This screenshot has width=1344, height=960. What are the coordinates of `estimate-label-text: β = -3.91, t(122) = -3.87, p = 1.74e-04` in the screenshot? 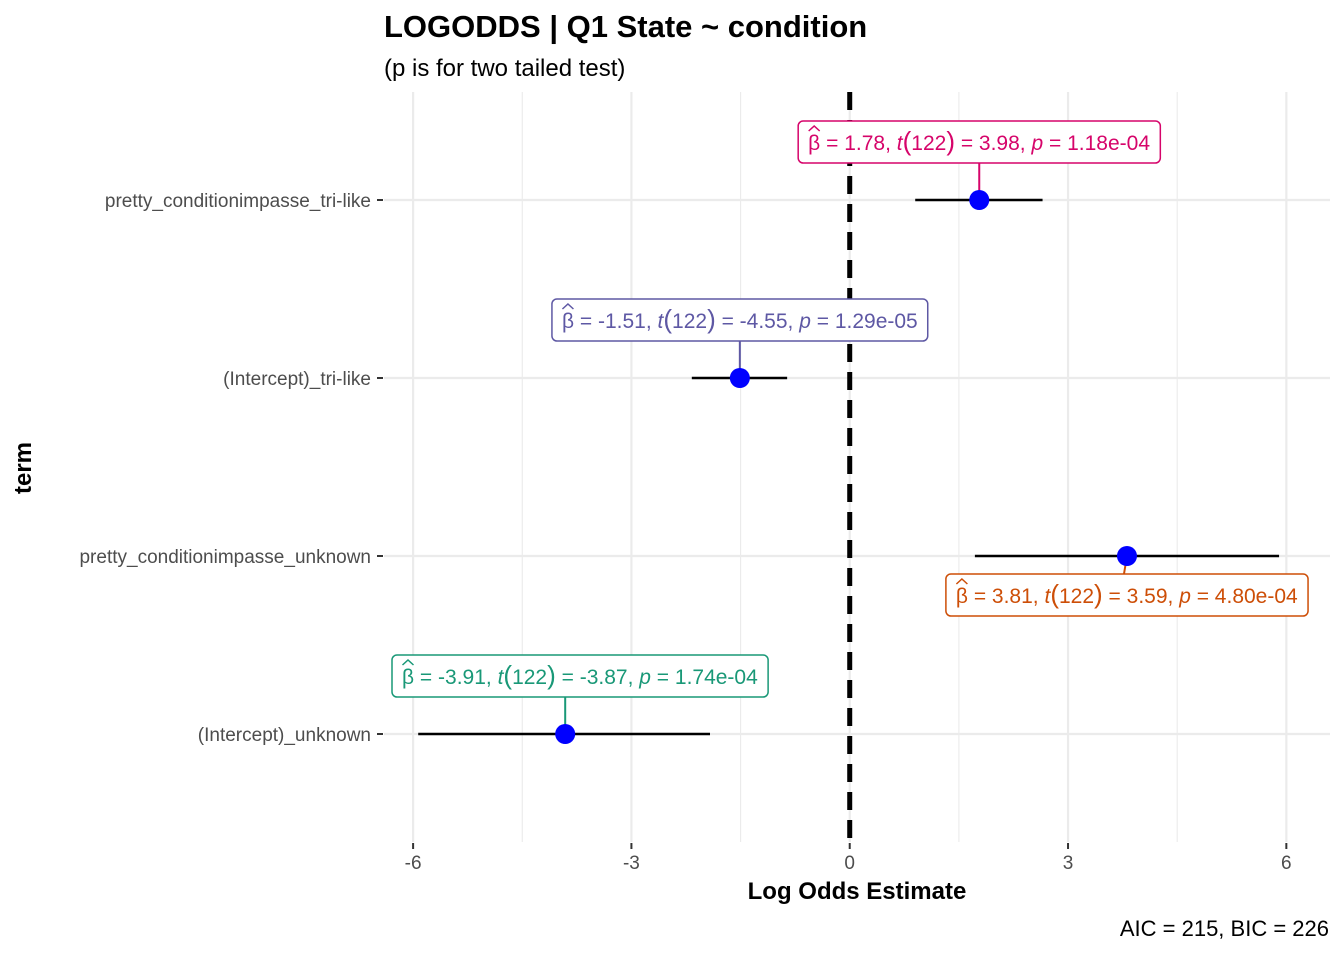 It's located at (580, 675).